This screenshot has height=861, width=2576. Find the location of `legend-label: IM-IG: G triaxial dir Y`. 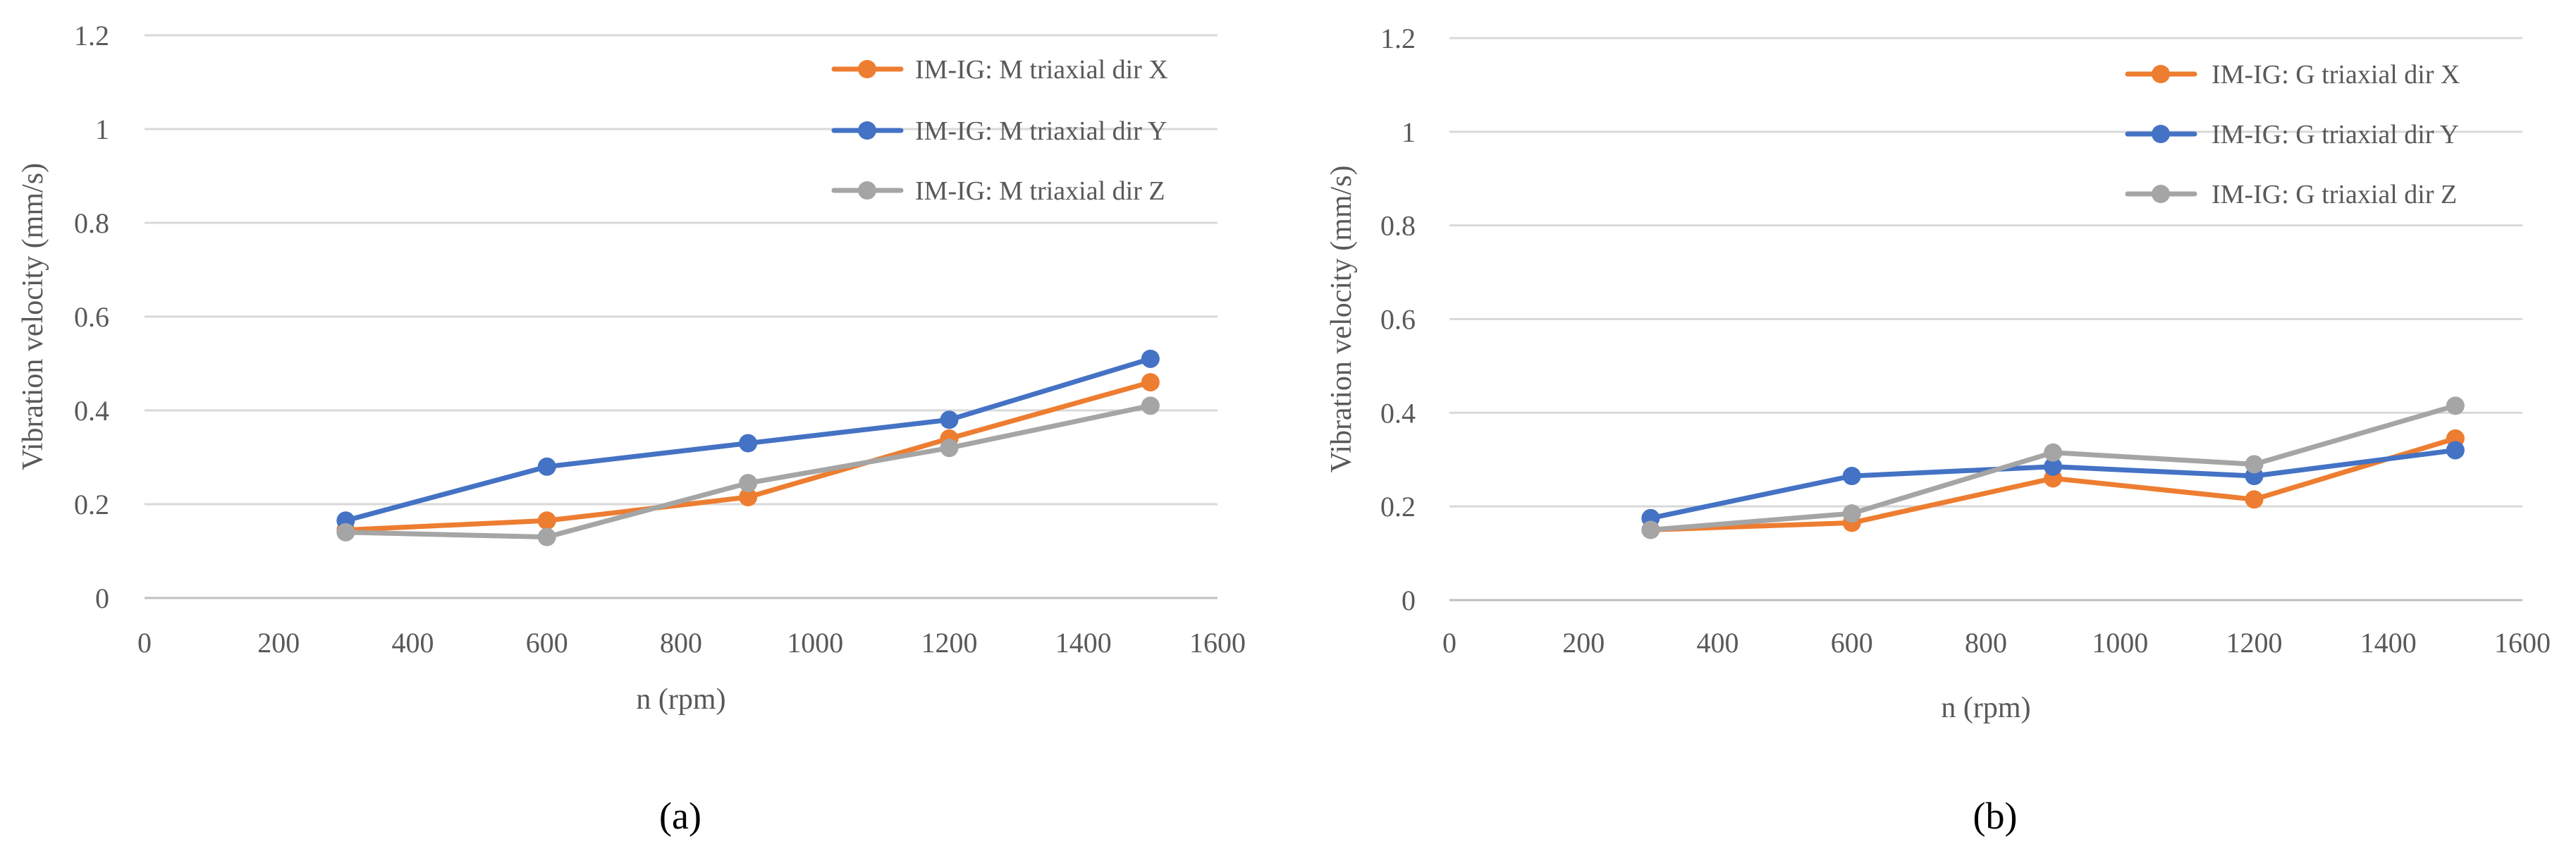

legend-label: IM-IG: G triaxial dir Y is located at coordinates (2335, 134).